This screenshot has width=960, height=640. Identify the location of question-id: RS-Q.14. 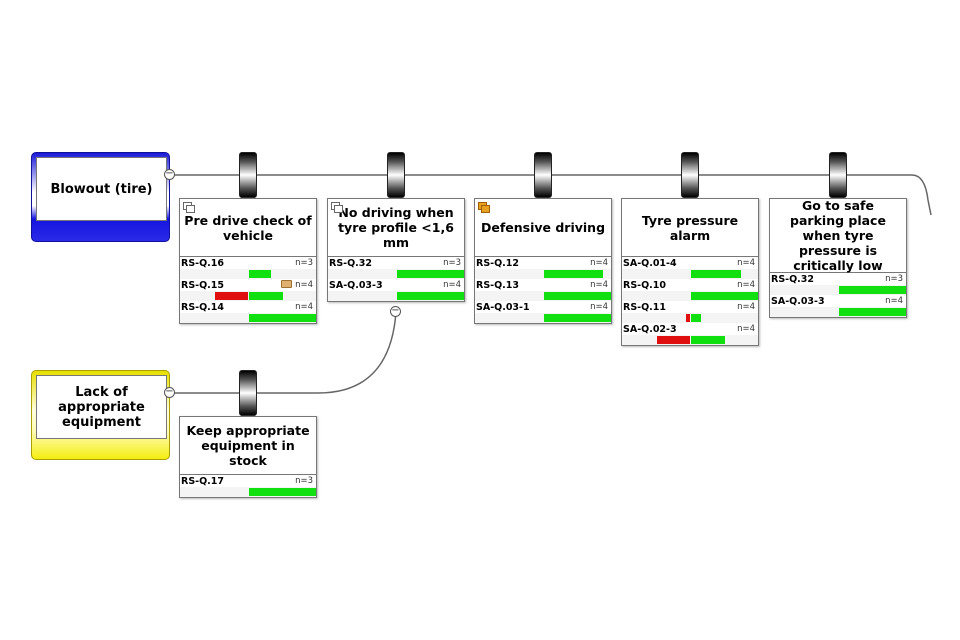
(203, 307).